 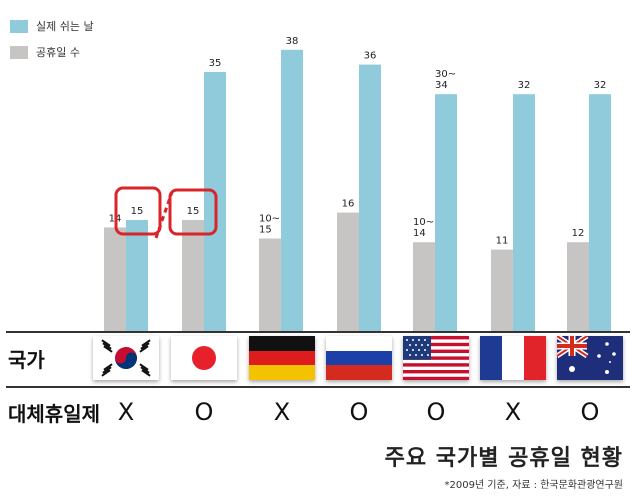 I want to click on germany-flag, so click(x=282, y=358).